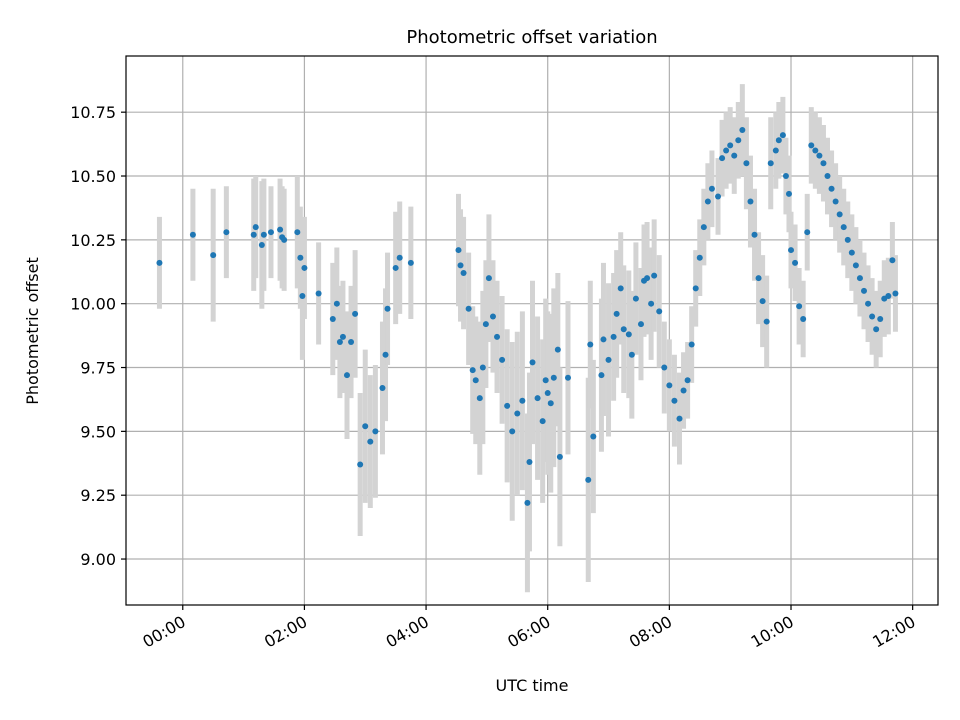 The image size is (960, 720). I want to click on y-axis-ticks: 9.00 9.25 9.50 9.75 10.00 10.25 10.50 10.75, so click(98, 336).